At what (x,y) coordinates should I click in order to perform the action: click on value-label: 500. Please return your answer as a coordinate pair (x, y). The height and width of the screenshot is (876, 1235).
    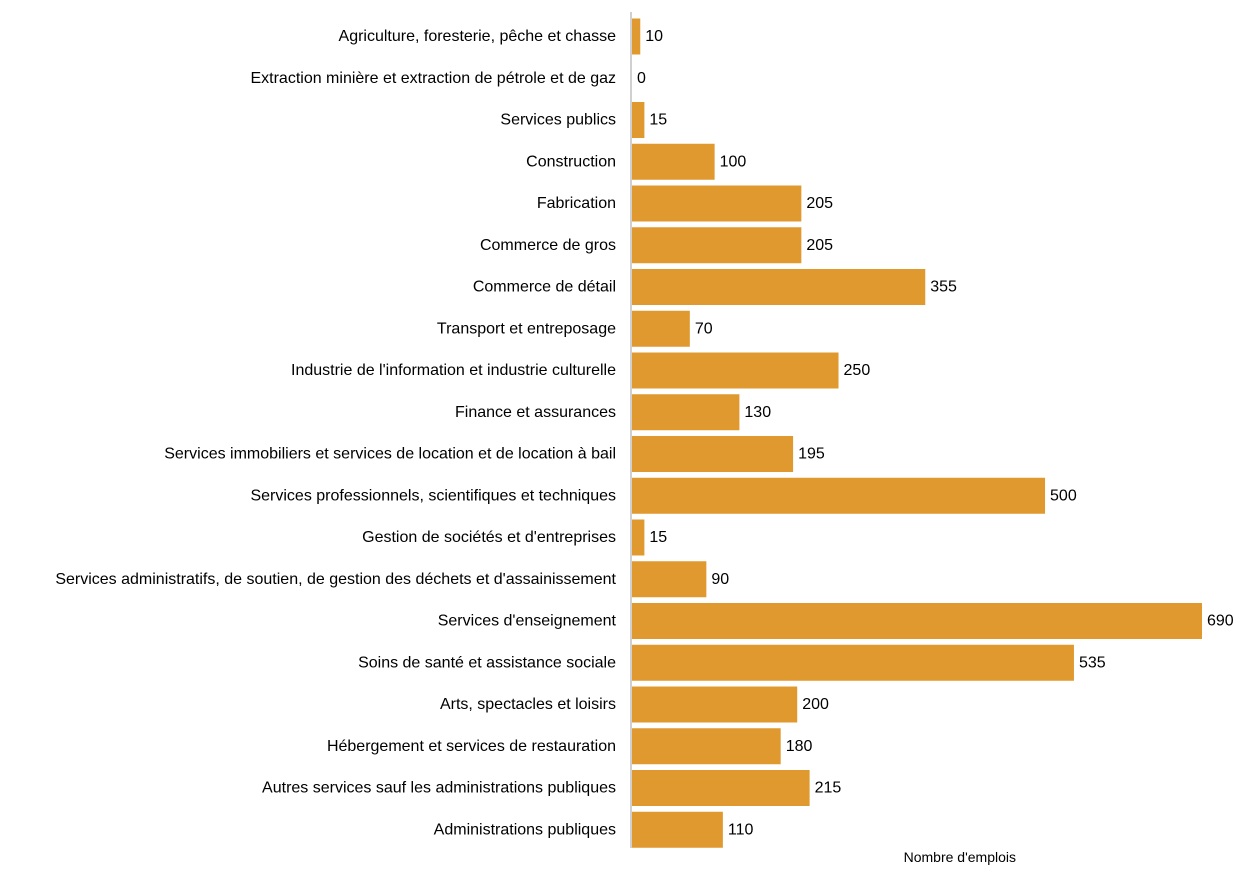
    Looking at the image, I should click on (1063, 495).